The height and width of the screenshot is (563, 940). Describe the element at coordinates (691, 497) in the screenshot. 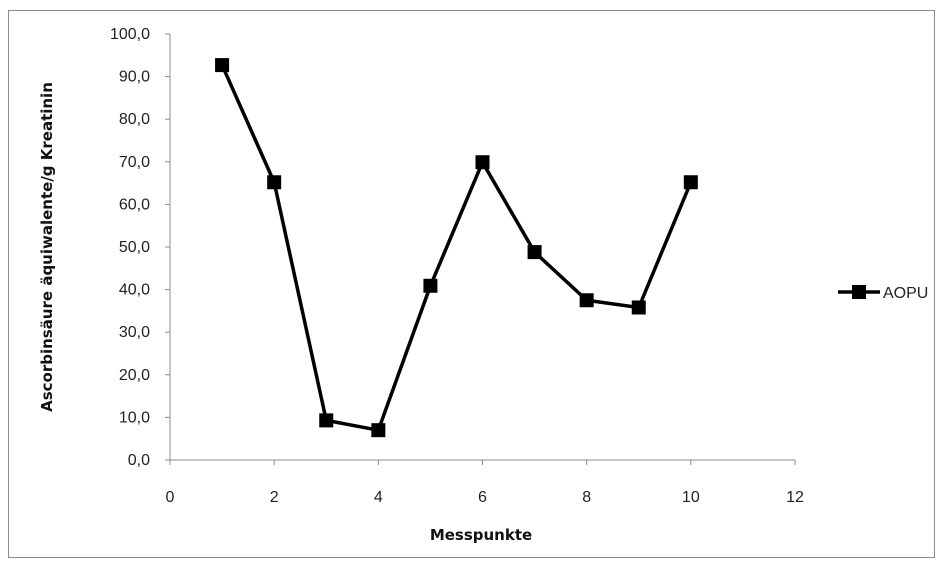

I see `x-tick-label: 10` at that location.